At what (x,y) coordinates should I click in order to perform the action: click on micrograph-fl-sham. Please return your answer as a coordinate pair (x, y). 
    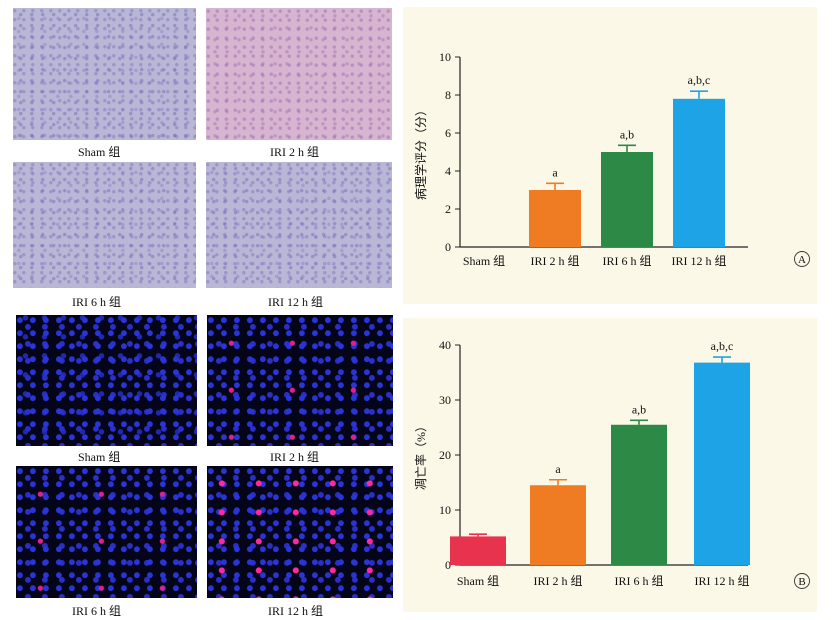
    Looking at the image, I should click on (106, 380).